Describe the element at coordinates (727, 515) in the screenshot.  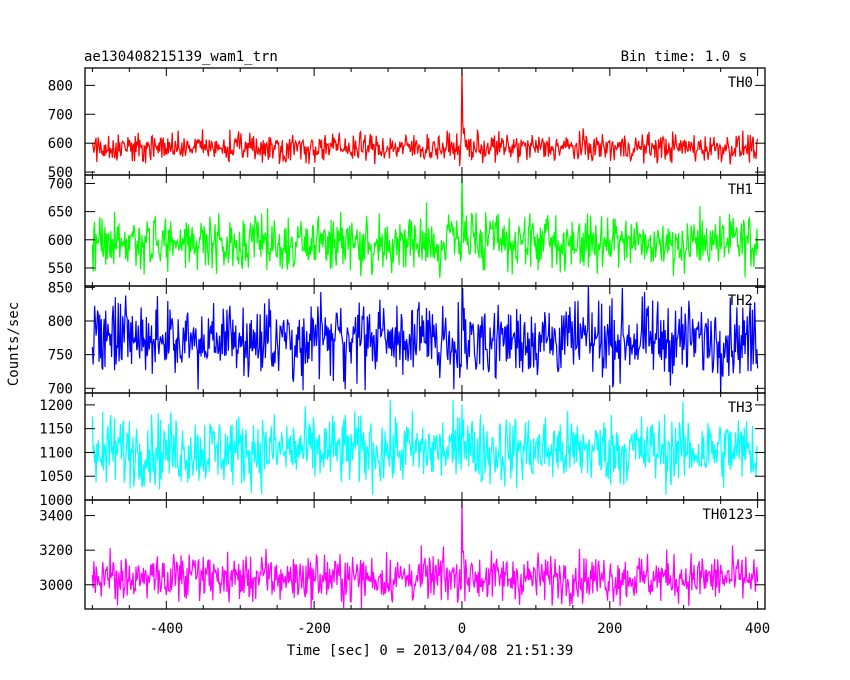
I see `panel-label-th0123: TH0123` at that location.